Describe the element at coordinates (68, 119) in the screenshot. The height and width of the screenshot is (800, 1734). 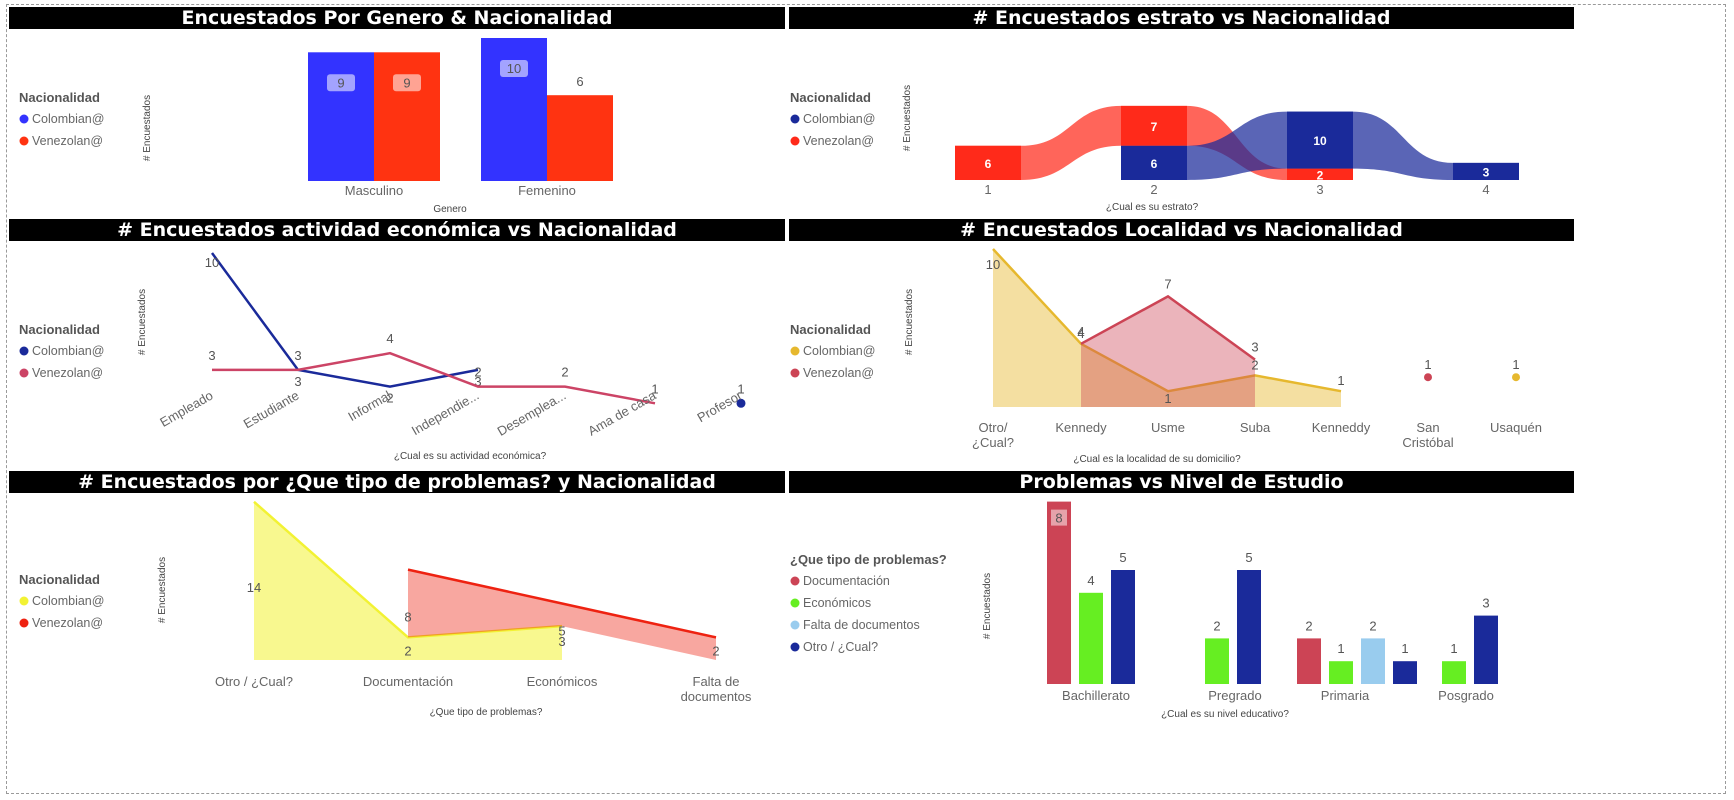
I see `legend-item: Colombian@` at that location.